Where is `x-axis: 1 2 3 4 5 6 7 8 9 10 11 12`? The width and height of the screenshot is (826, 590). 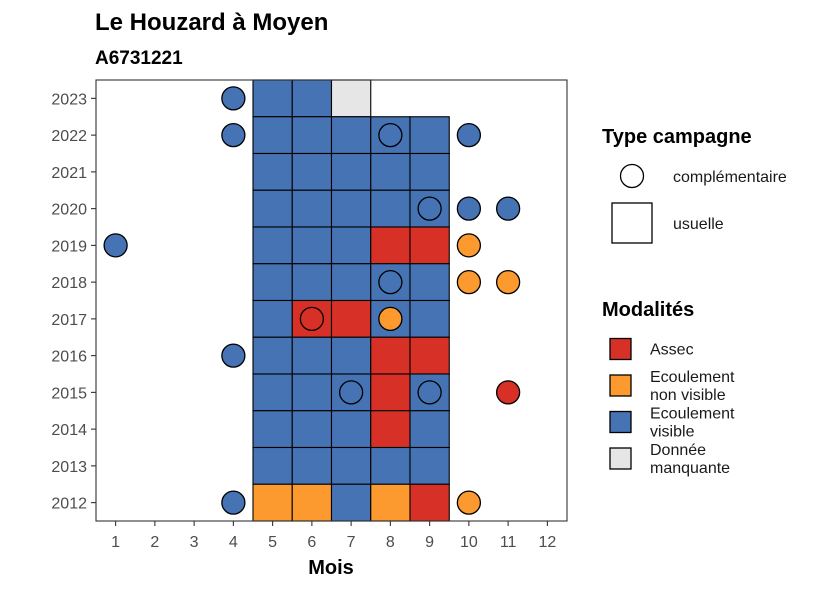
x-axis: 1 2 3 4 5 6 7 8 9 10 11 12 is located at coordinates (333, 536).